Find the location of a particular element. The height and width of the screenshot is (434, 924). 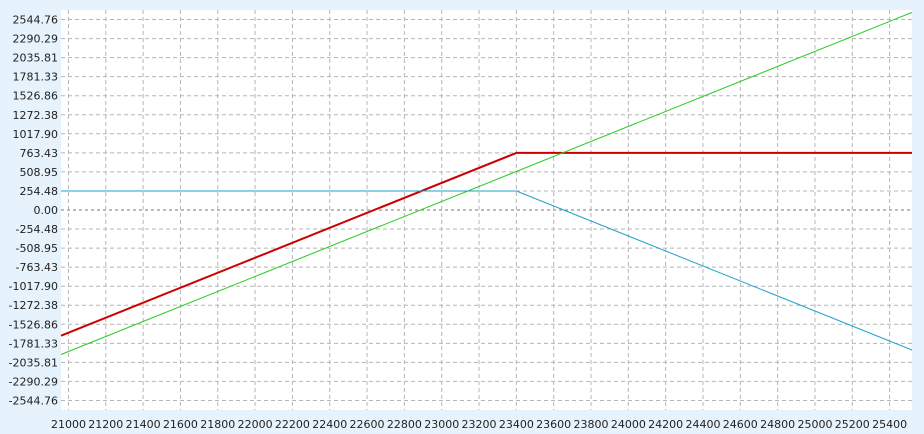

y-tick-label: 2544.76 is located at coordinates (36, 20).